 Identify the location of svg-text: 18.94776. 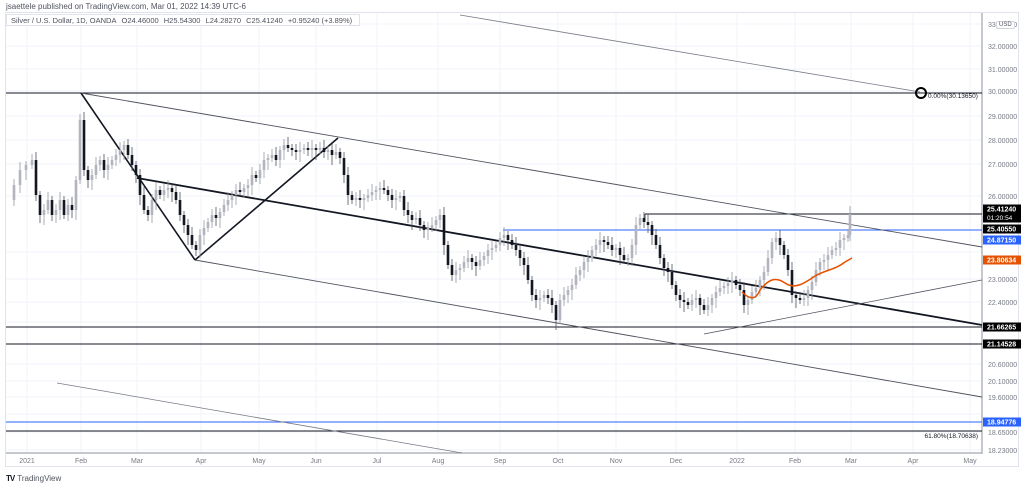
(1001, 423).